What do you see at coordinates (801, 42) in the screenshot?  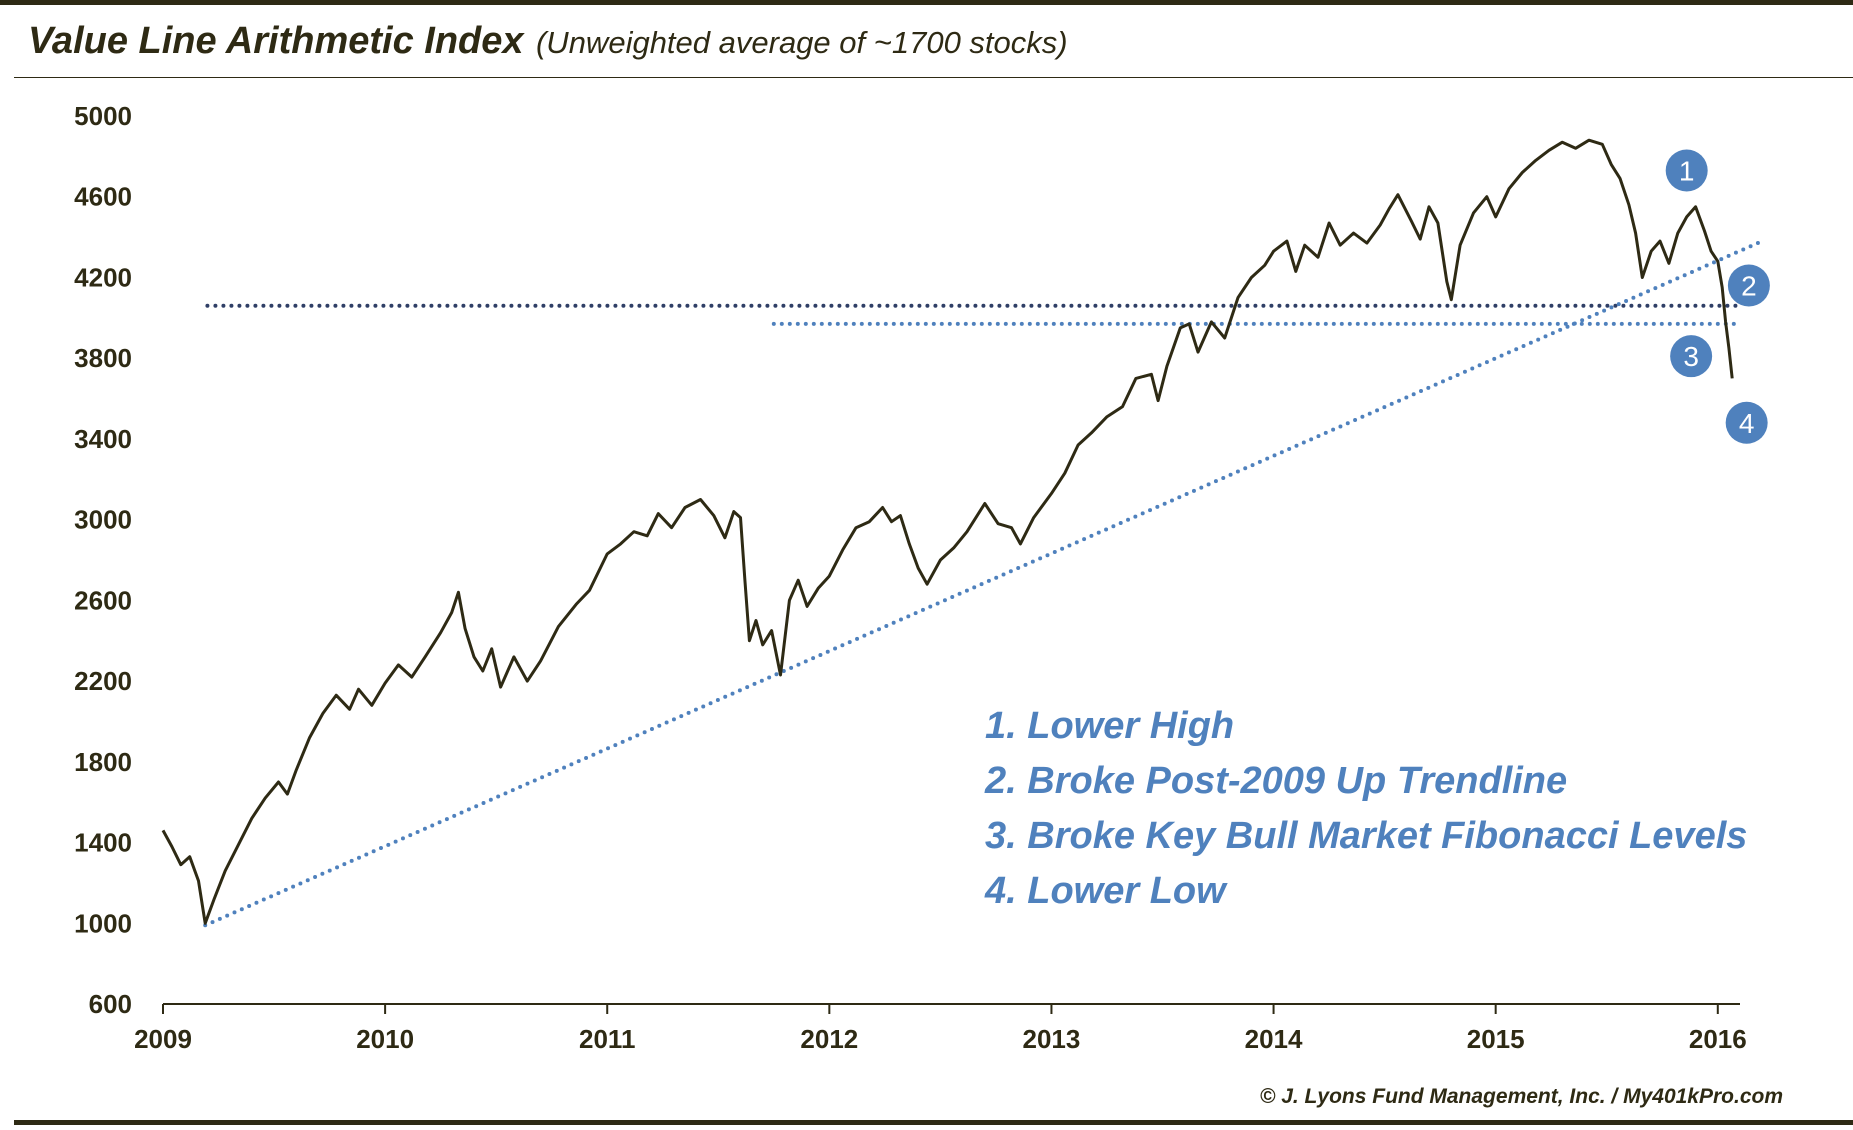 I see `chart-subtitle: (Unweighted average of ~1700 stocks)` at bounding box center [801, 42].